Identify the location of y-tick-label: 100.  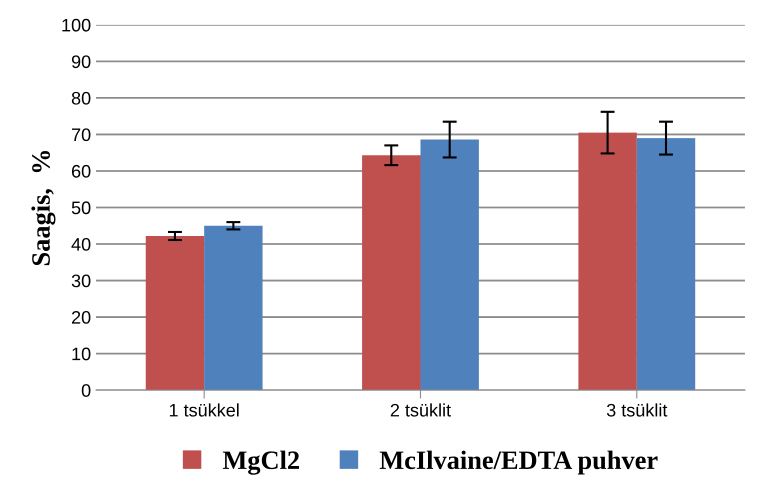
(76, 25).